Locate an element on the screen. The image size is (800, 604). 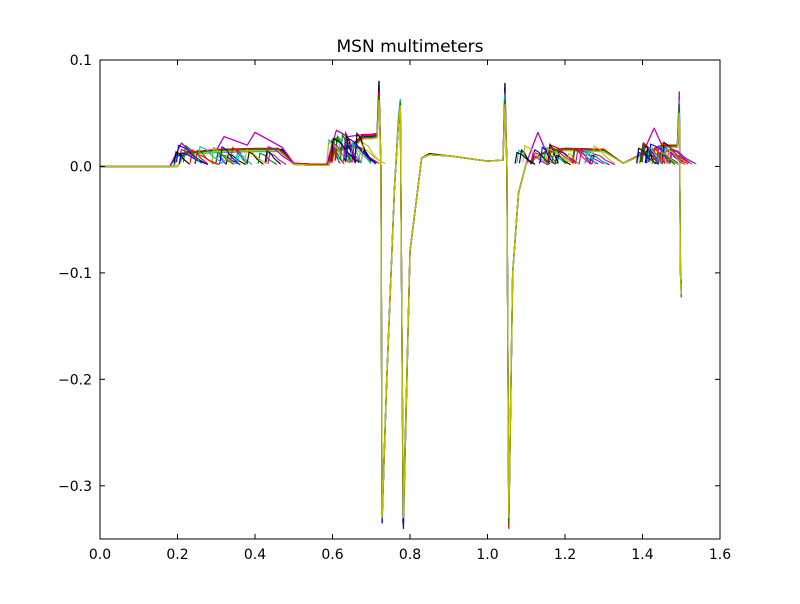
y-tick-label: −0.2 is located at coordinates (75, 380).